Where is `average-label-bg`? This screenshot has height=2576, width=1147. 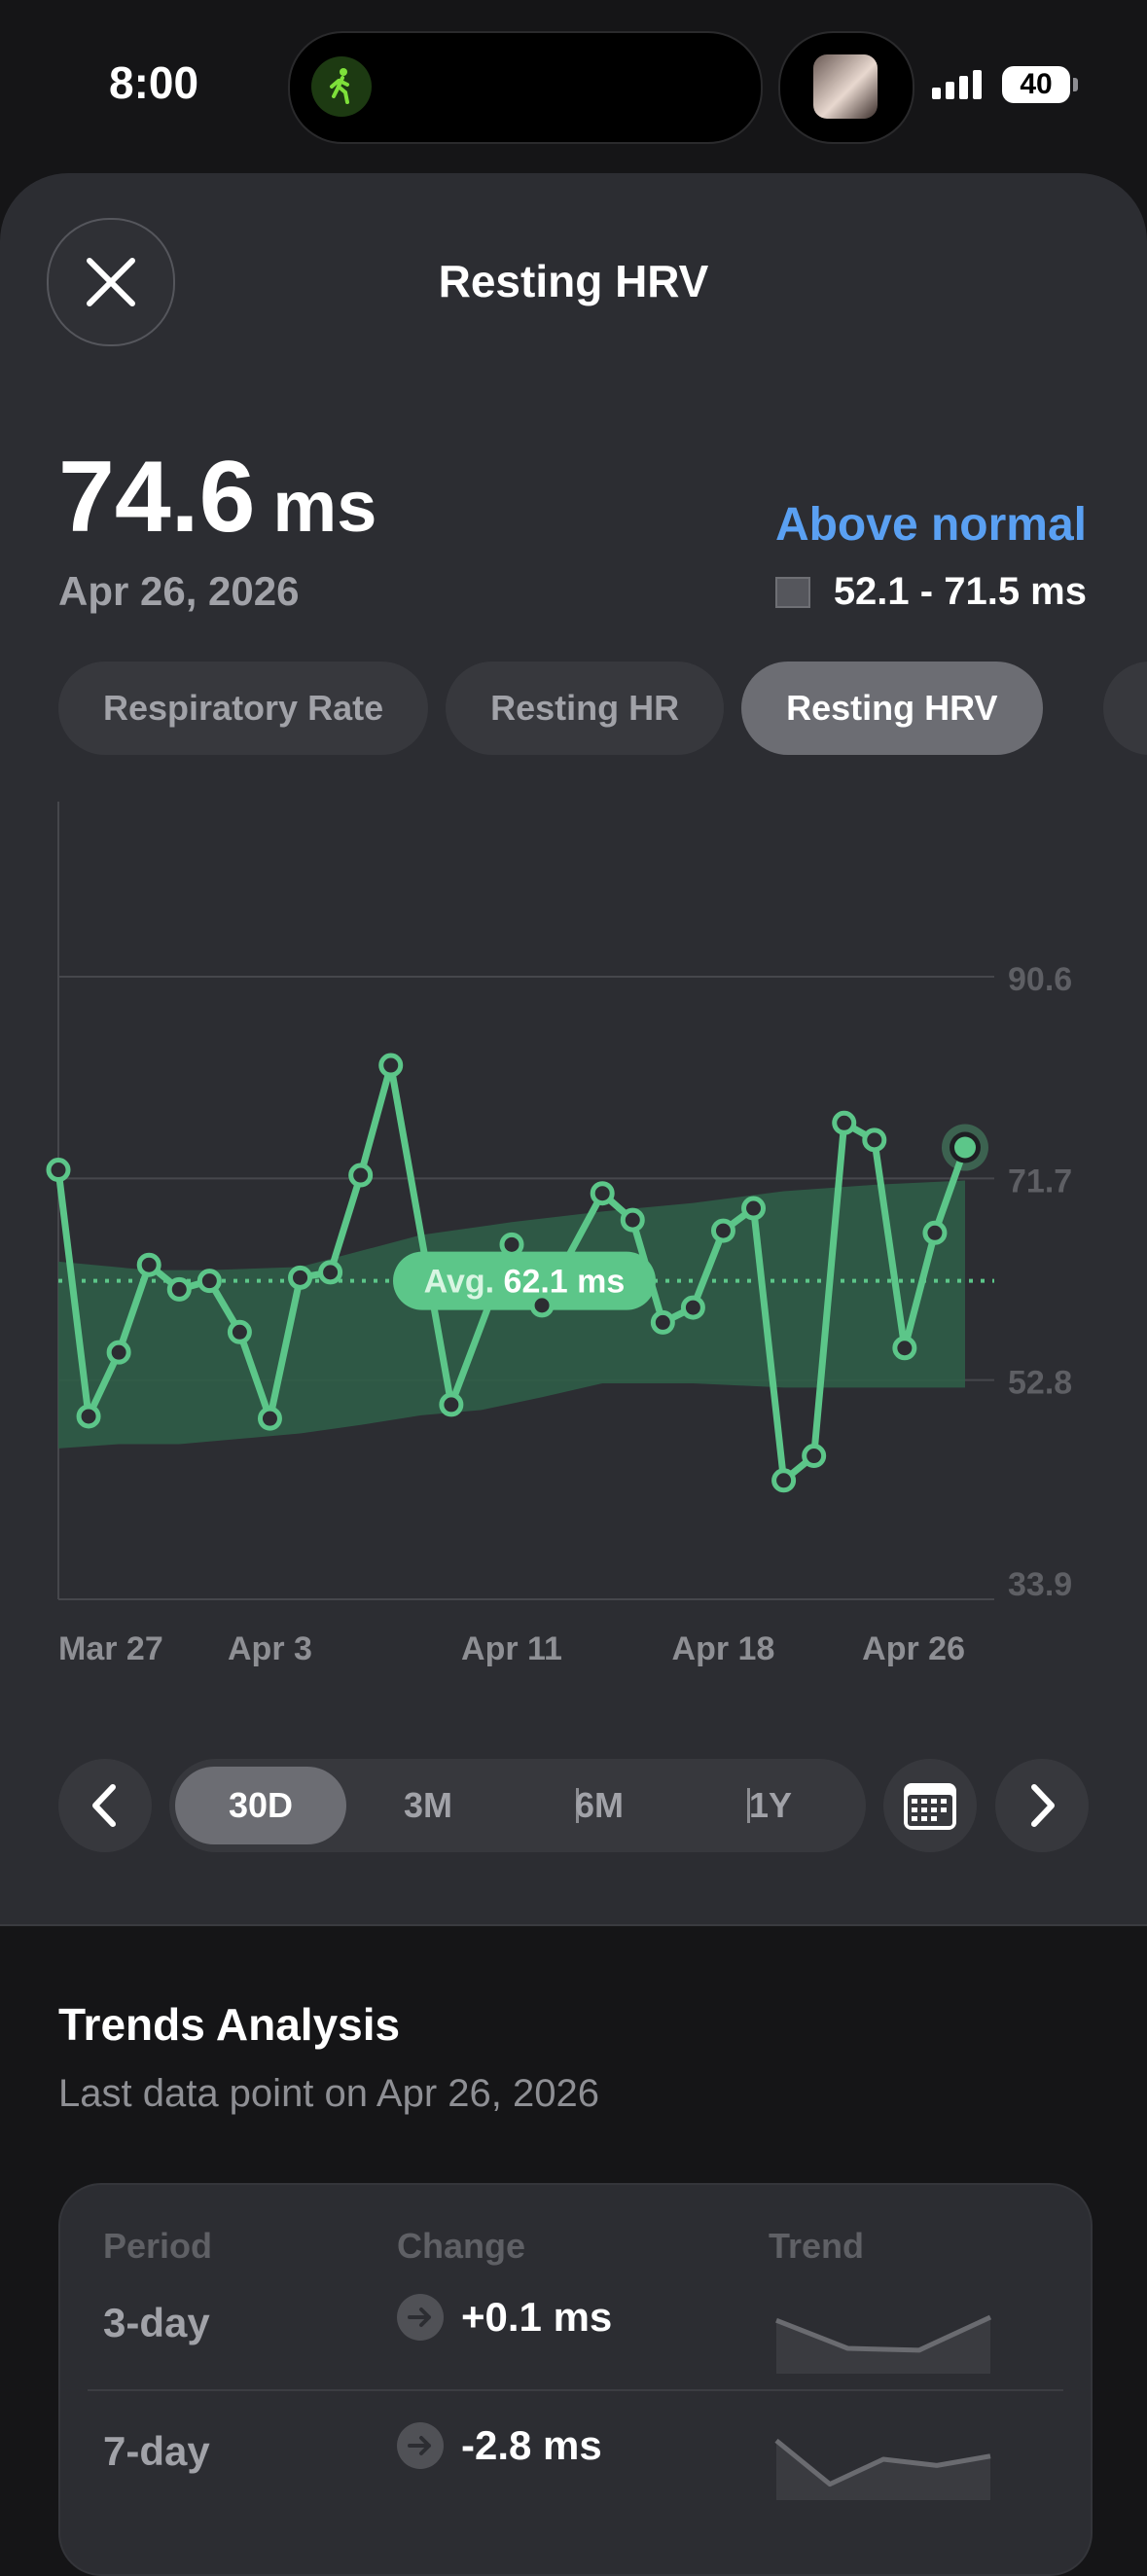 average-label-bg is located at coordinates (524, 1280).